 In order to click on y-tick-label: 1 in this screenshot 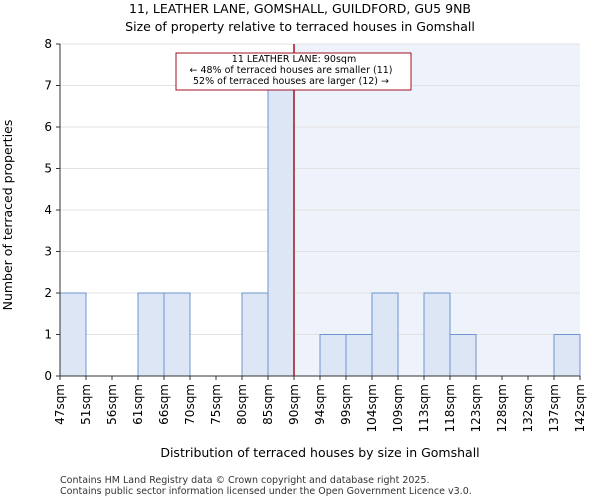, I will do `click(48, 335)`.